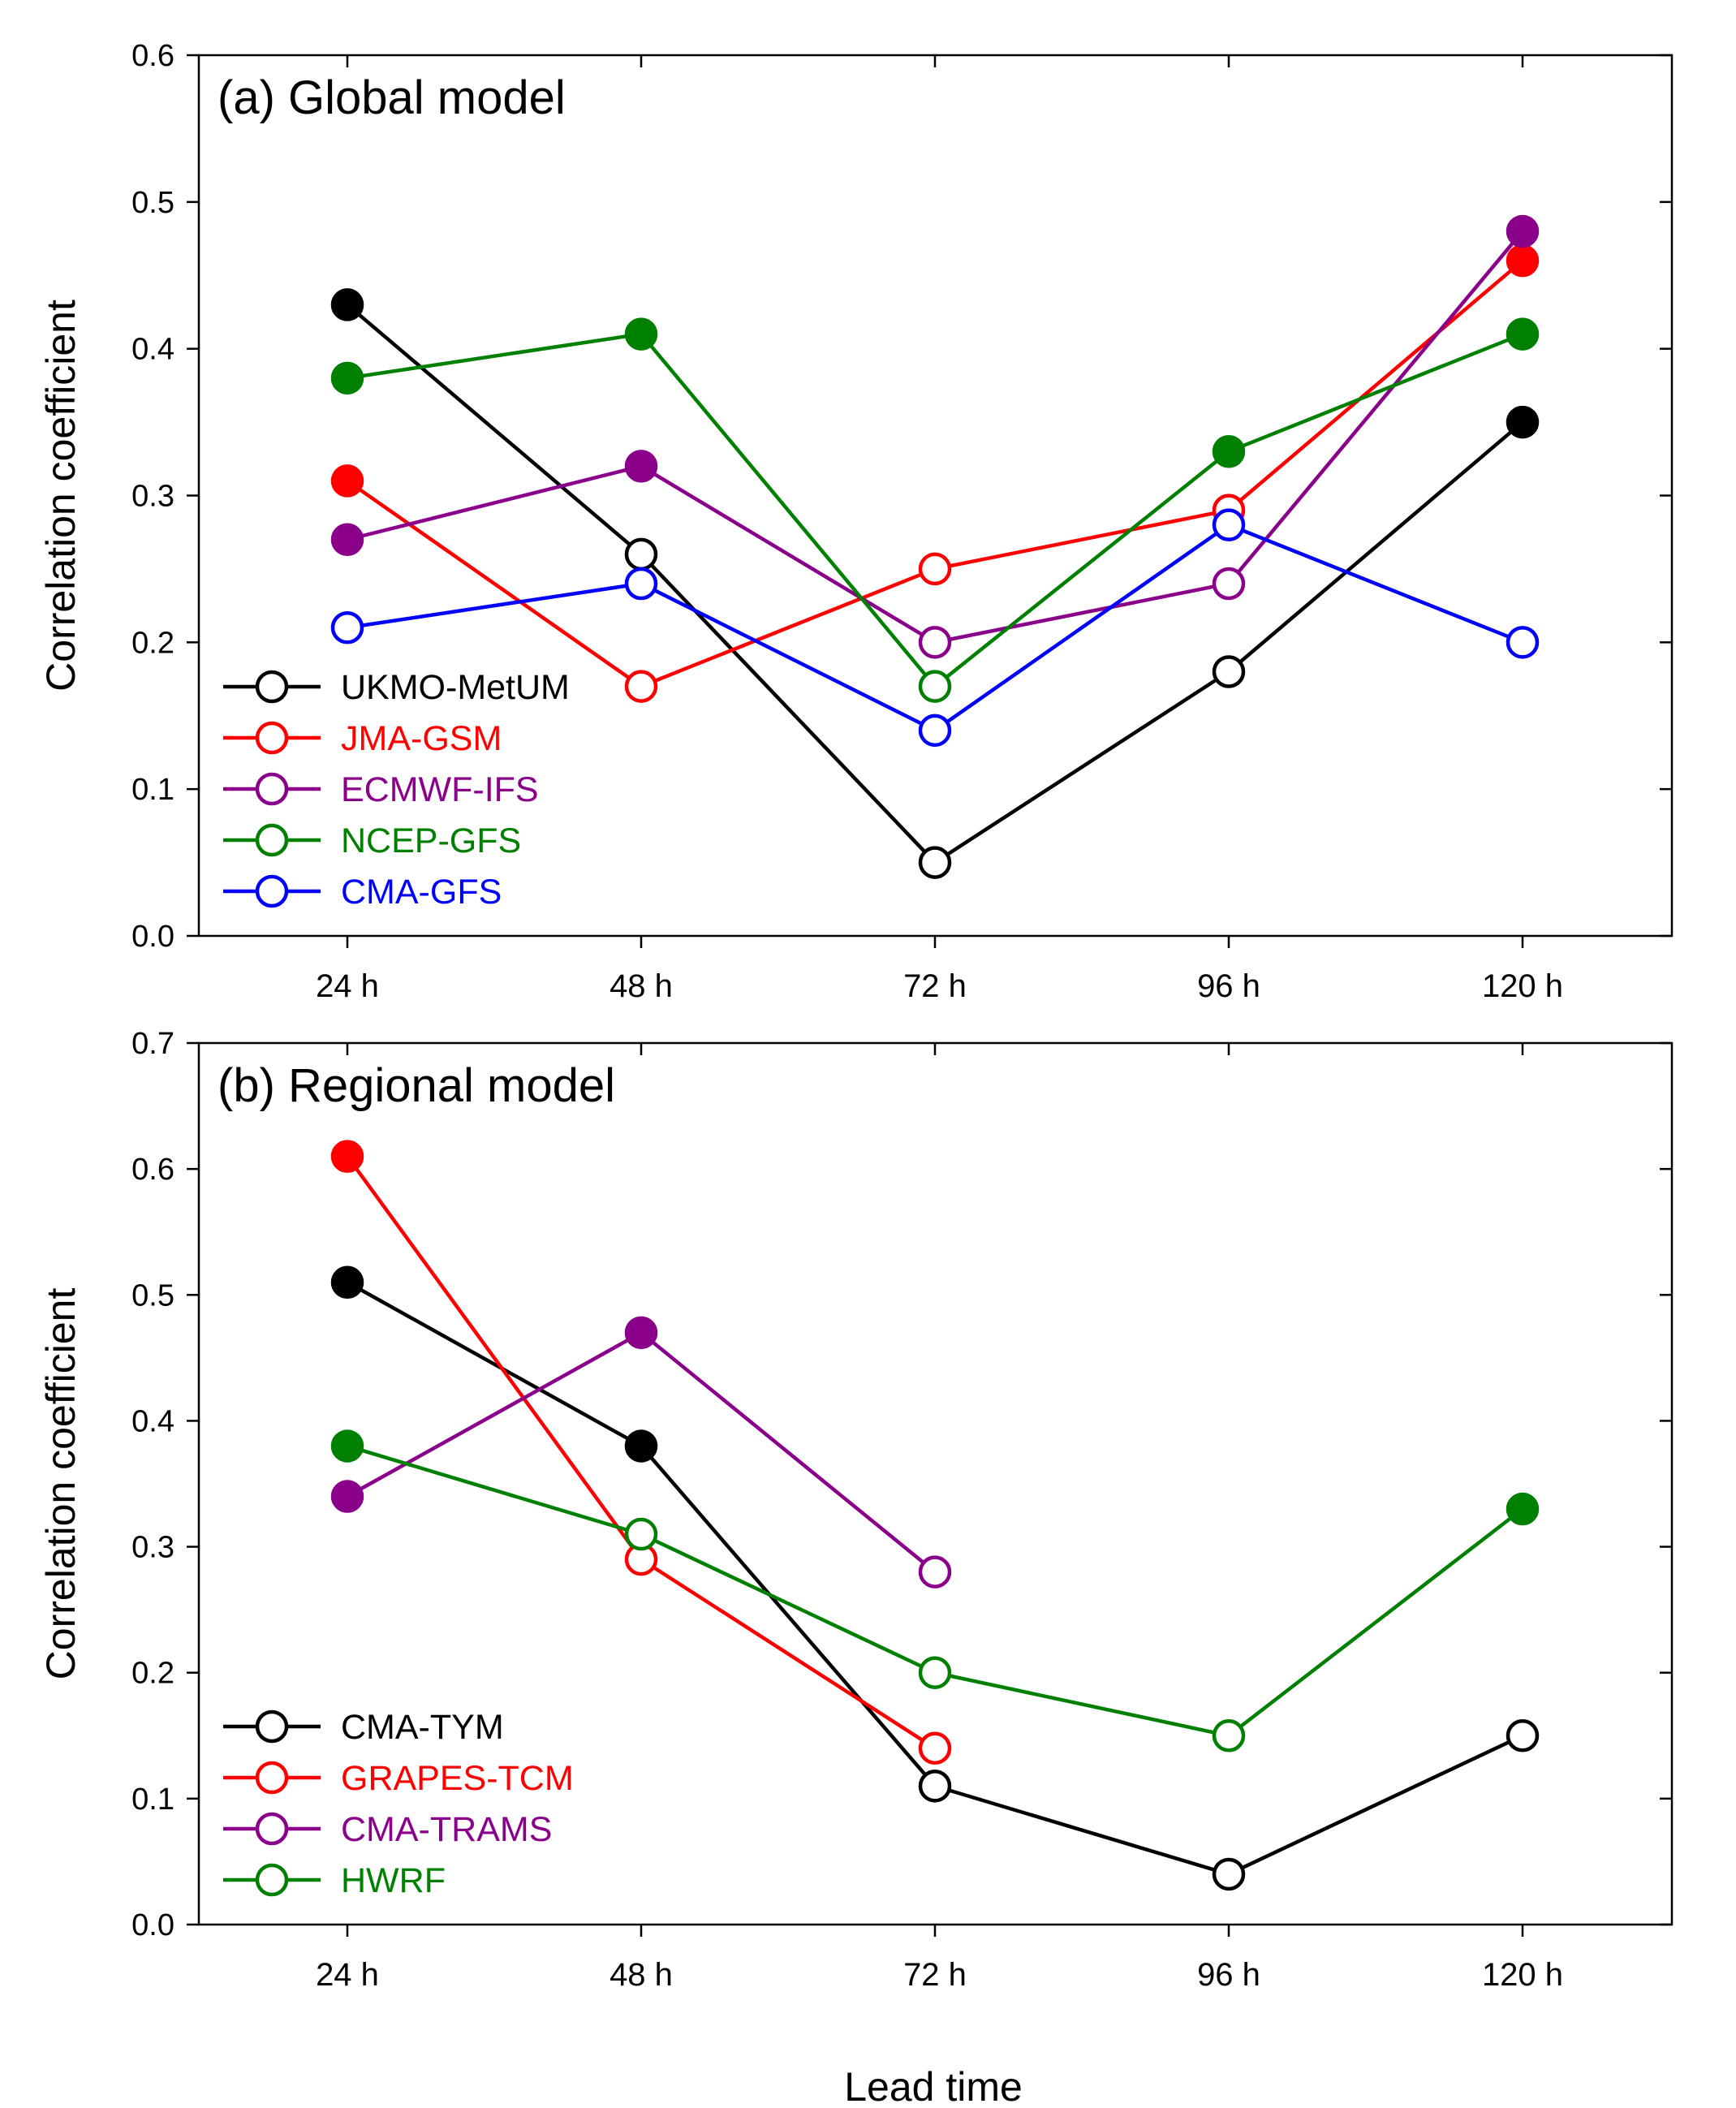  I want to click on y-tick-label: 0.7, so click(153, 1044).